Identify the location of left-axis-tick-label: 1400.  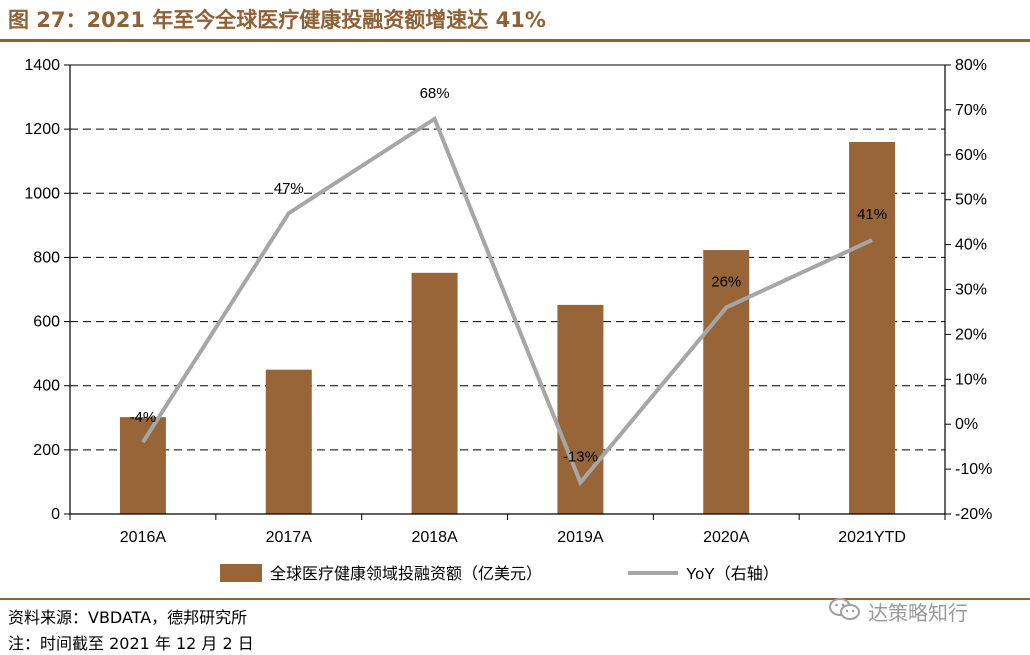
(42, 65).